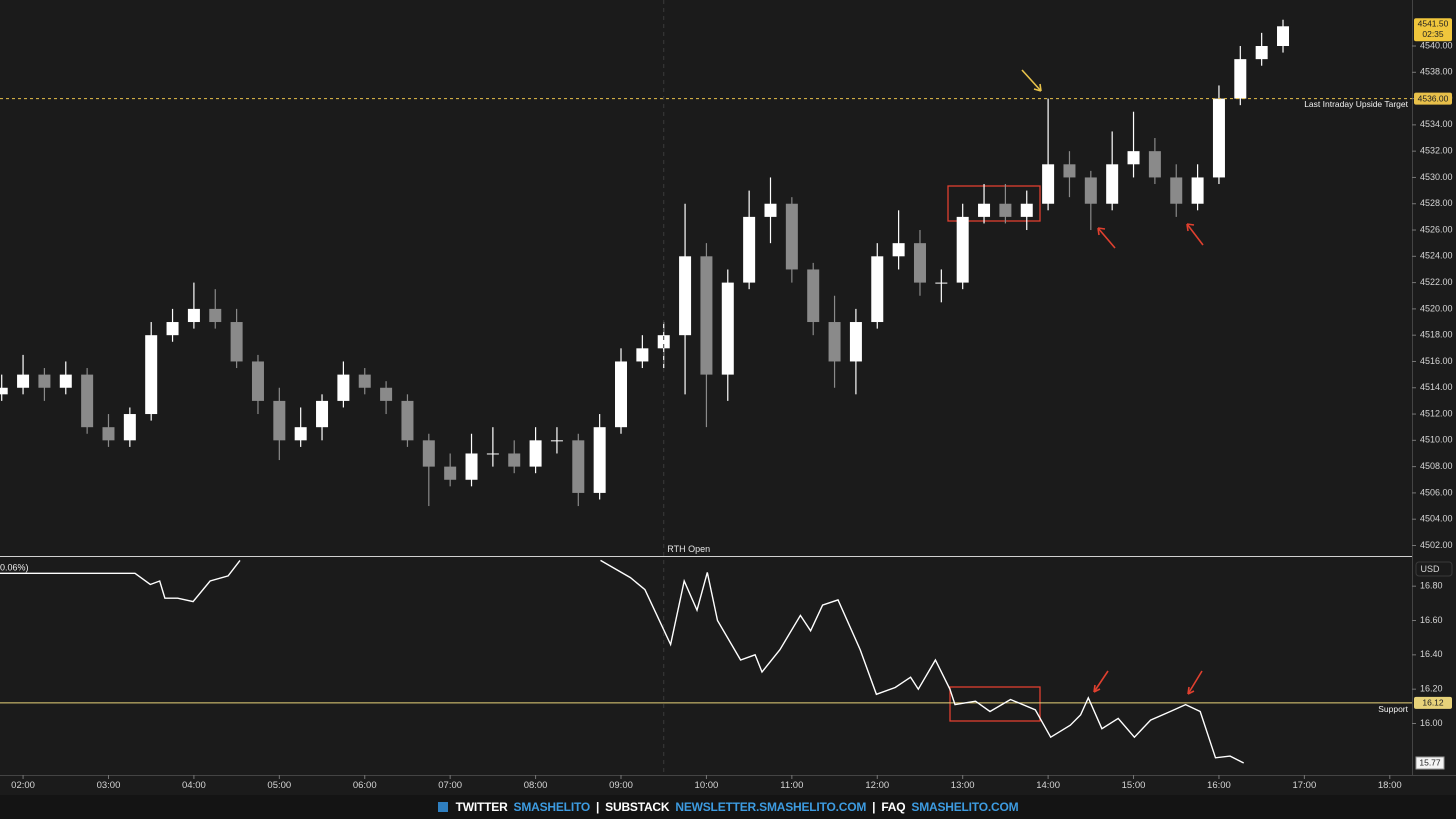 The image size is (1456, 819). I want to click on reference-price-label: 4536.00, so click(1433, 98).